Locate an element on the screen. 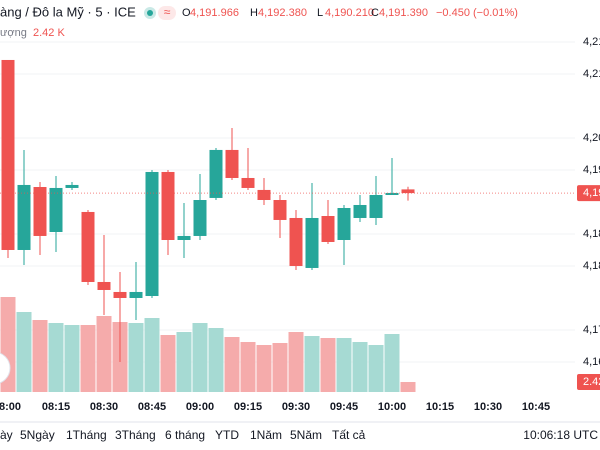  range-button: 3Tháng is located at coordinates (135, 435).